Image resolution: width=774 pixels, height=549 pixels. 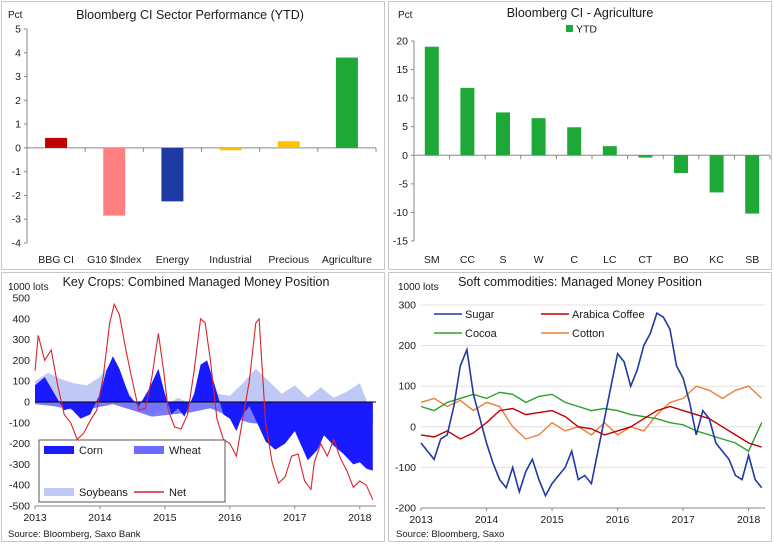 I want to click on y-tick-label: 400, so click(x=21, y=319).